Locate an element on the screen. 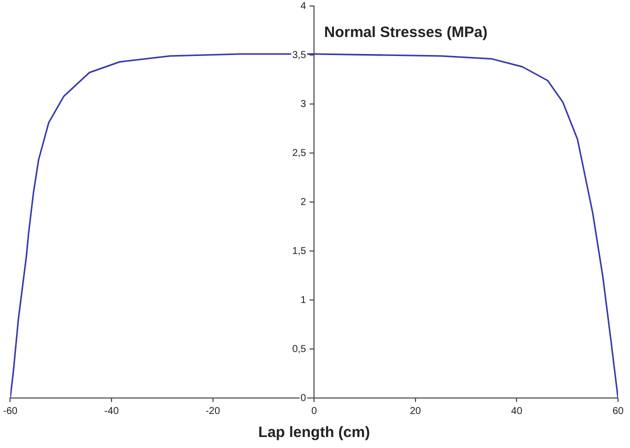 This screenshot has width=630, height=448. x-tick-label: 40 is located at coordinates (517, 411).